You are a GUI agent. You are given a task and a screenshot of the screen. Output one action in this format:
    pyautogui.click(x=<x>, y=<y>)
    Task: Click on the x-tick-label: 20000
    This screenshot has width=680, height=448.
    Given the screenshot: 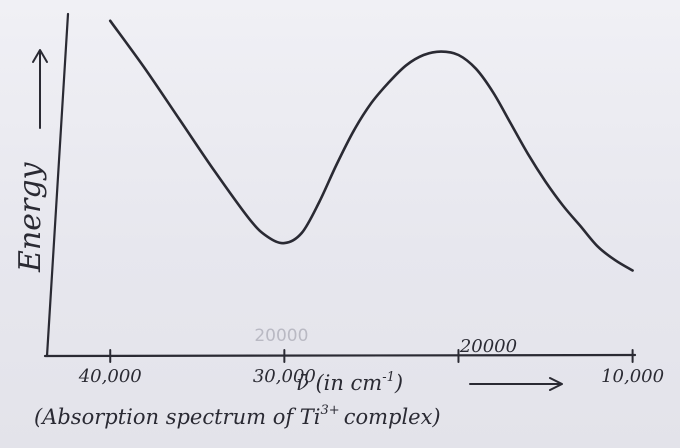 What is the action you would take?
    pyautogui.click(x=488, y=346)
    